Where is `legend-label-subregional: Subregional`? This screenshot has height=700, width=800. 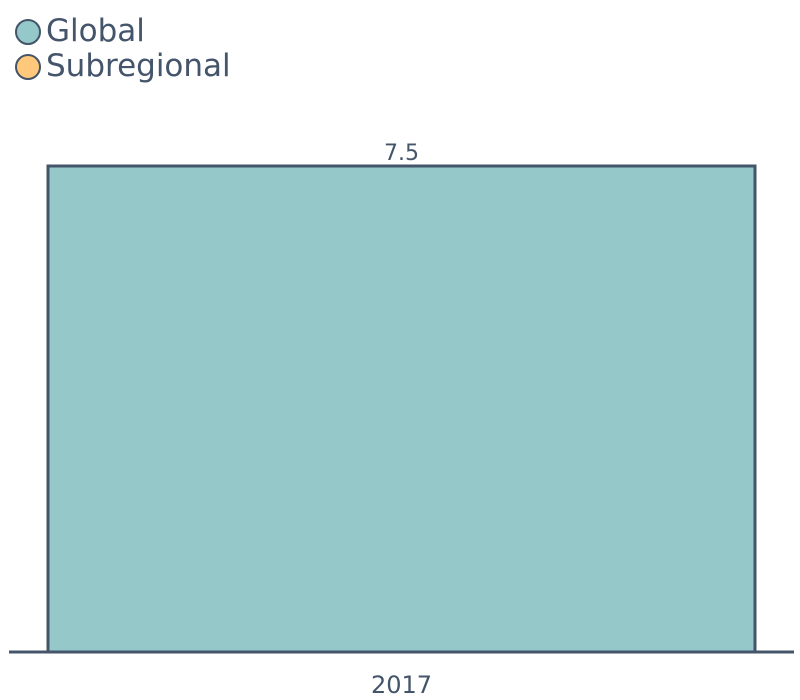 legend-label-subregional: Subregional is located at coordinates (138, 66).